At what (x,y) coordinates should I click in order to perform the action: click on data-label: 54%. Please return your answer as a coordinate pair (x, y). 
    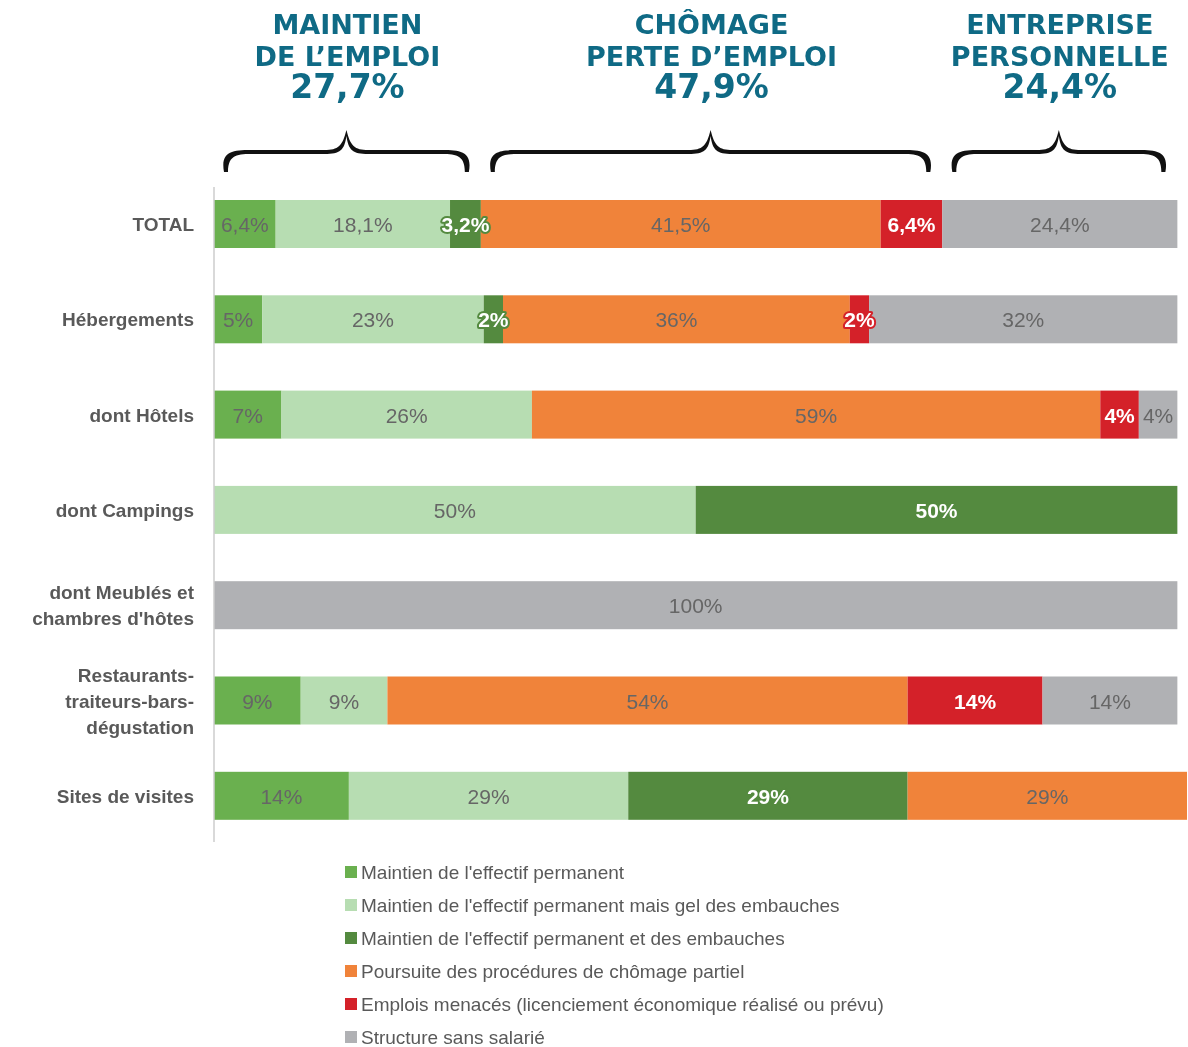
    Looking at the image, I should click on (647, 701).